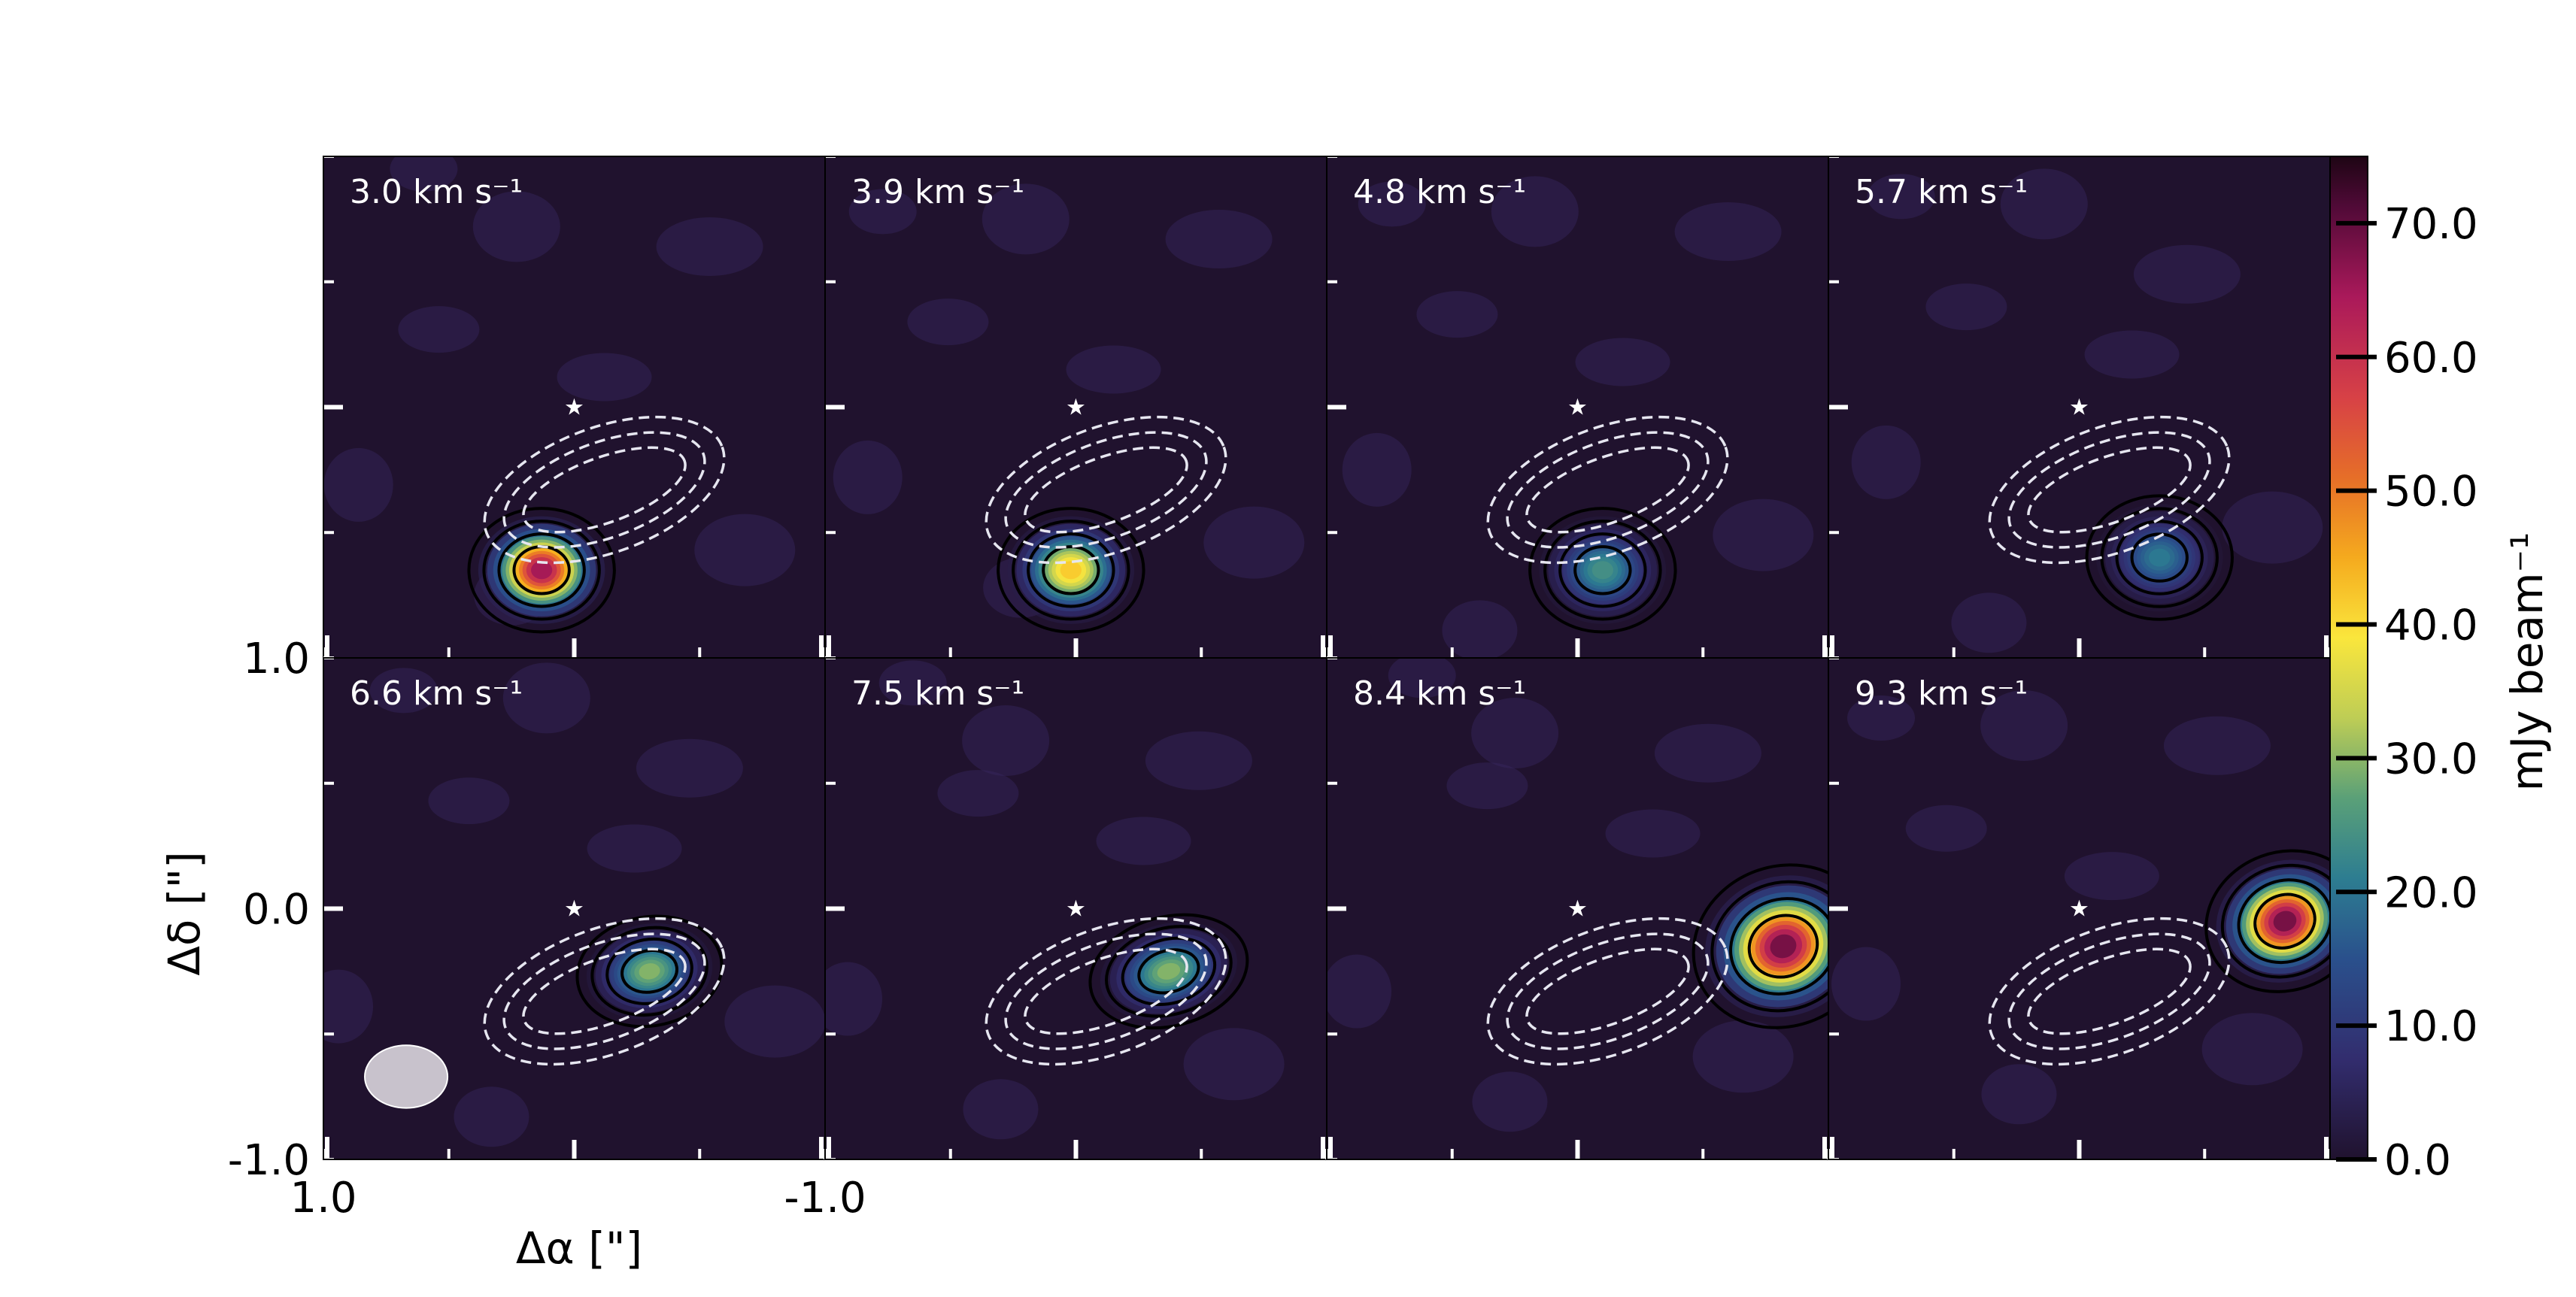 This screenshot has width=2576, height=1297. I want to click on velocity-label: 8.4 km s⁻¹, so click(1439, 694).